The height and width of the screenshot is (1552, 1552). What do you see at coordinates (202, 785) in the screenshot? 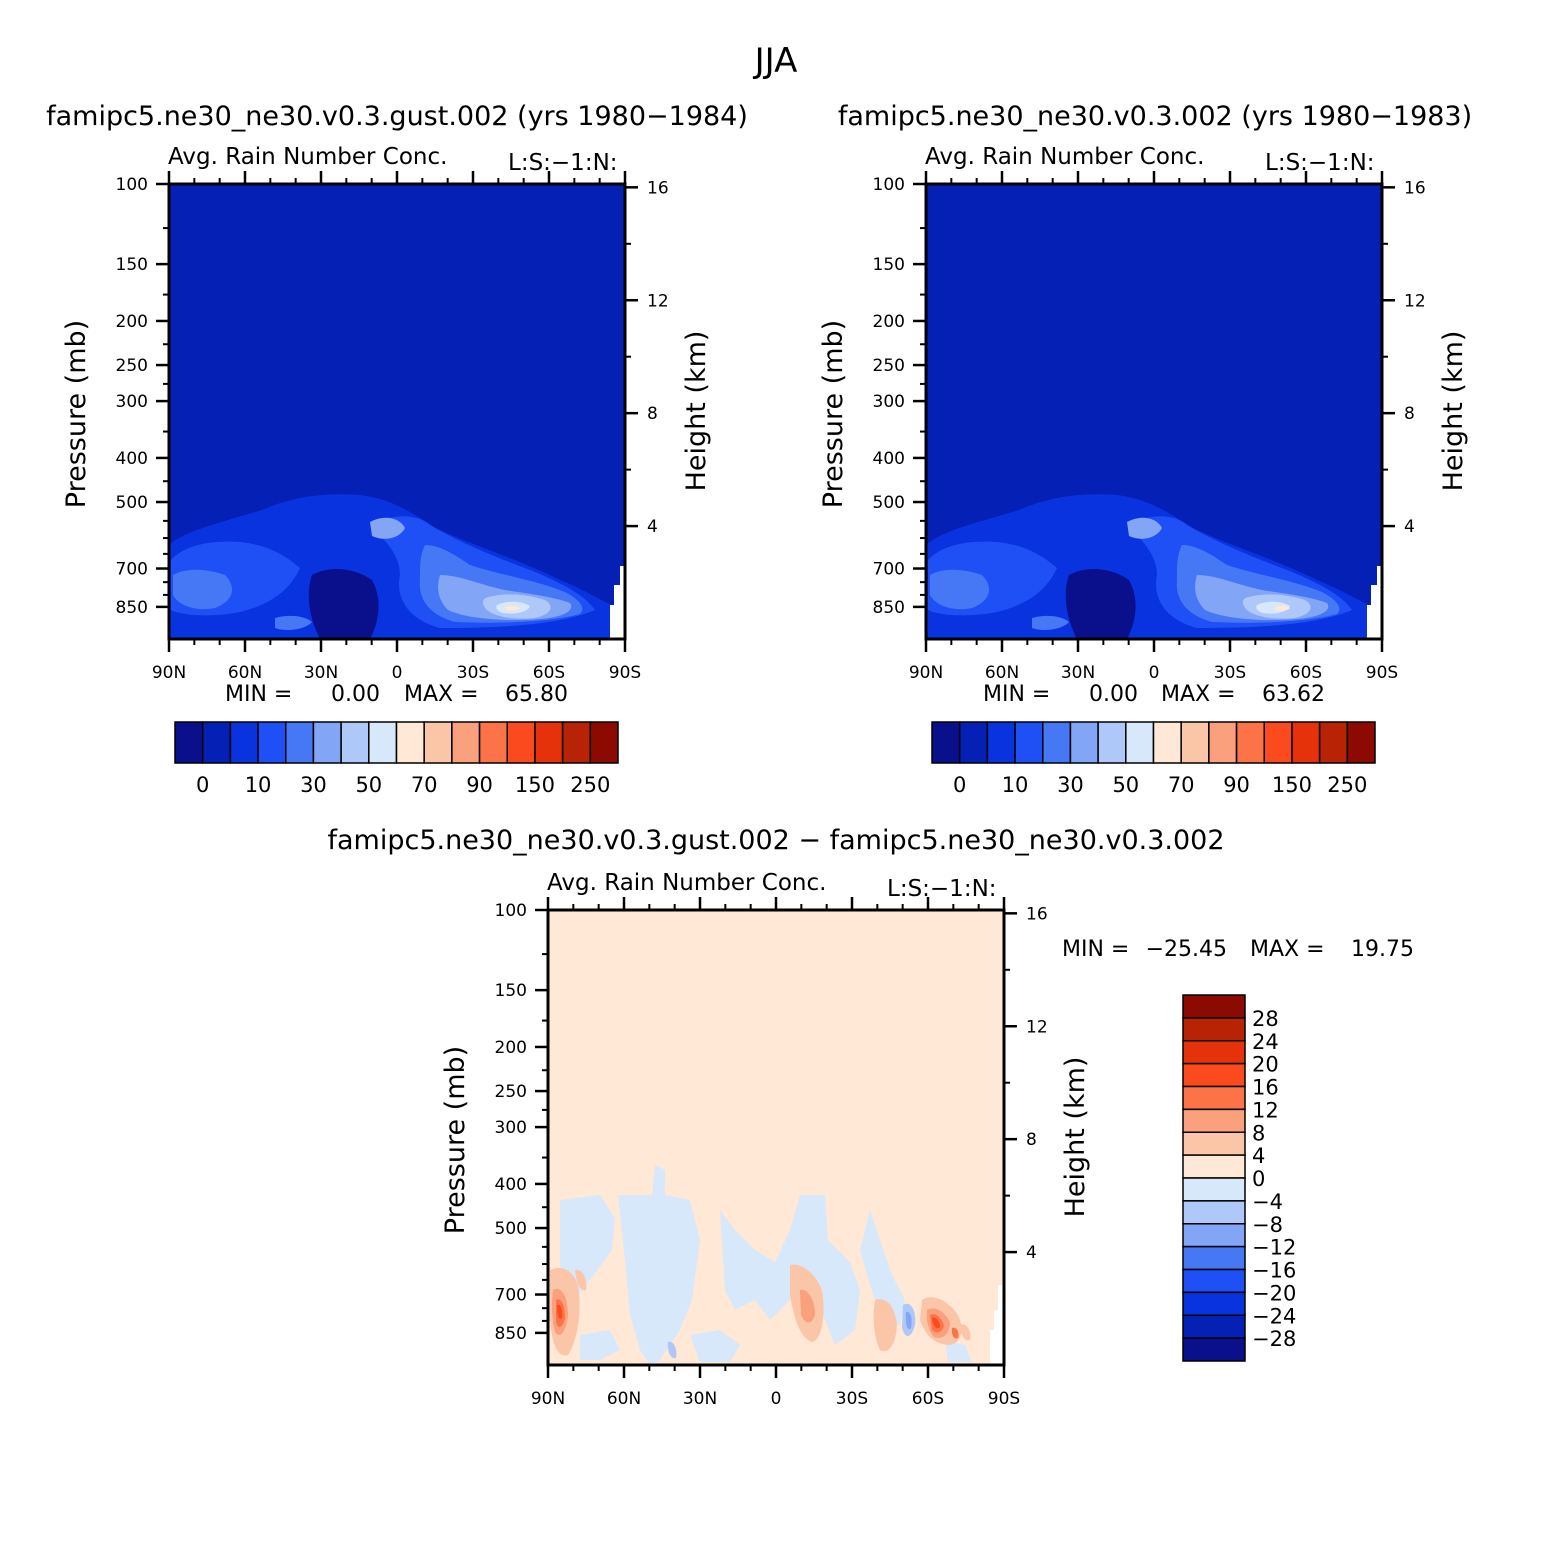
I see `colorbar-label: 0` at bounding box center [202, 785].